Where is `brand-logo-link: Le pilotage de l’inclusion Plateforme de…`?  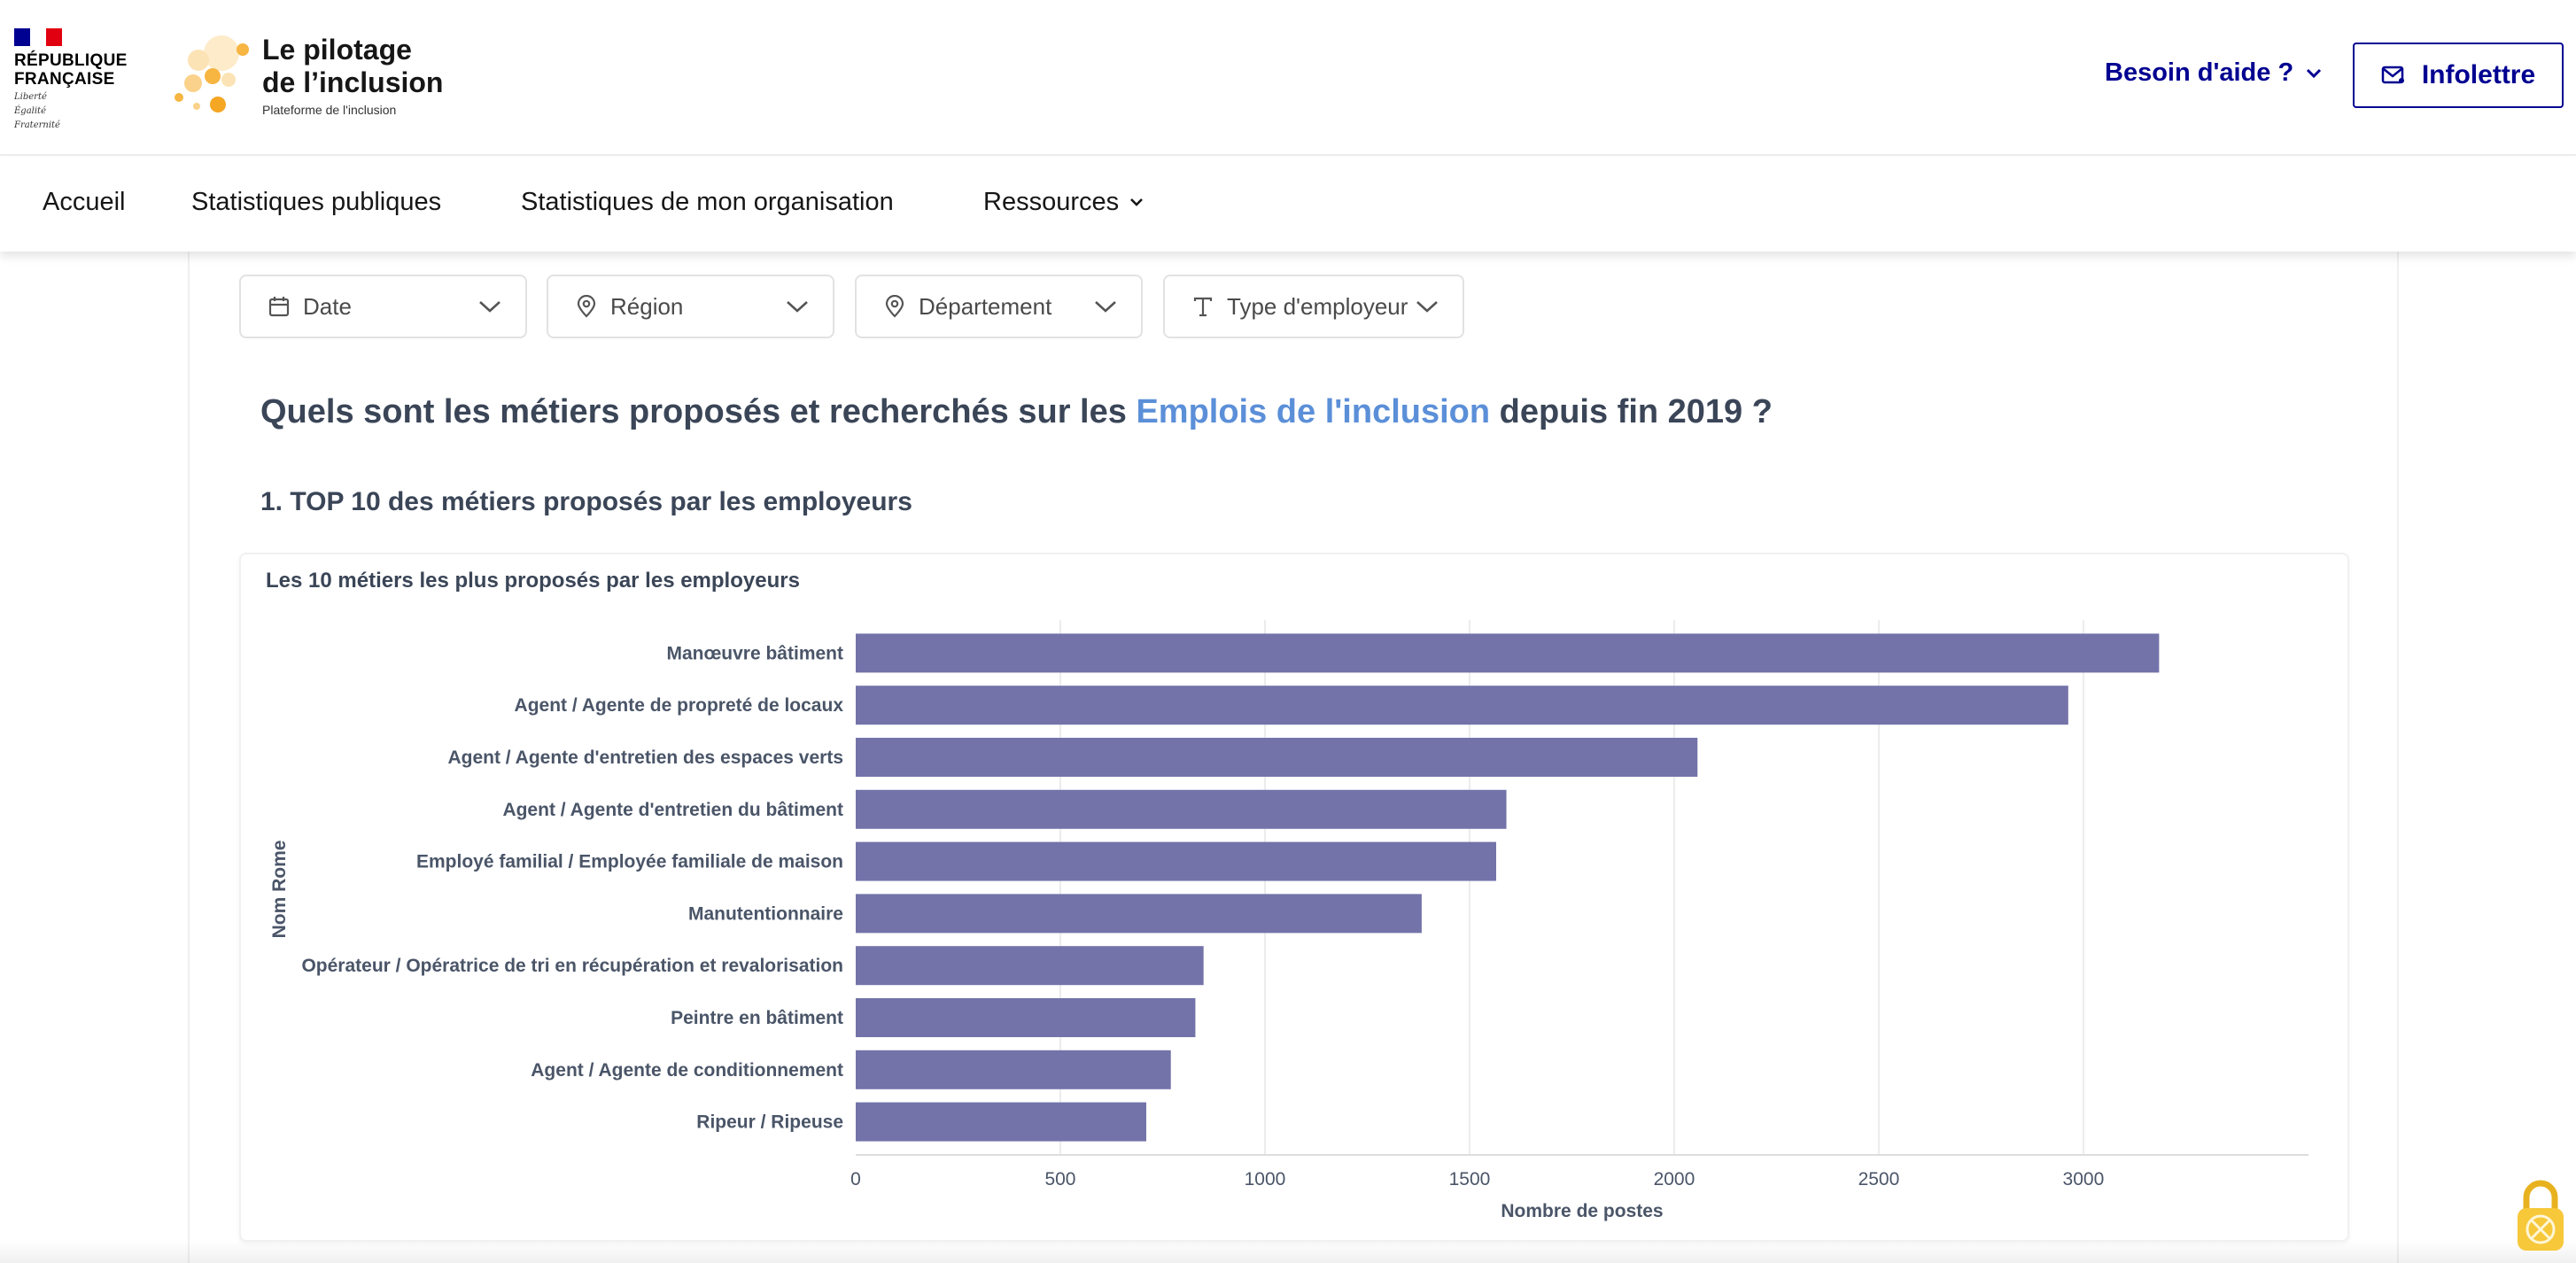
brand-logo-link: Le pilotage de l’inclusion Plateforme de… is located at coordinates (314, 74).